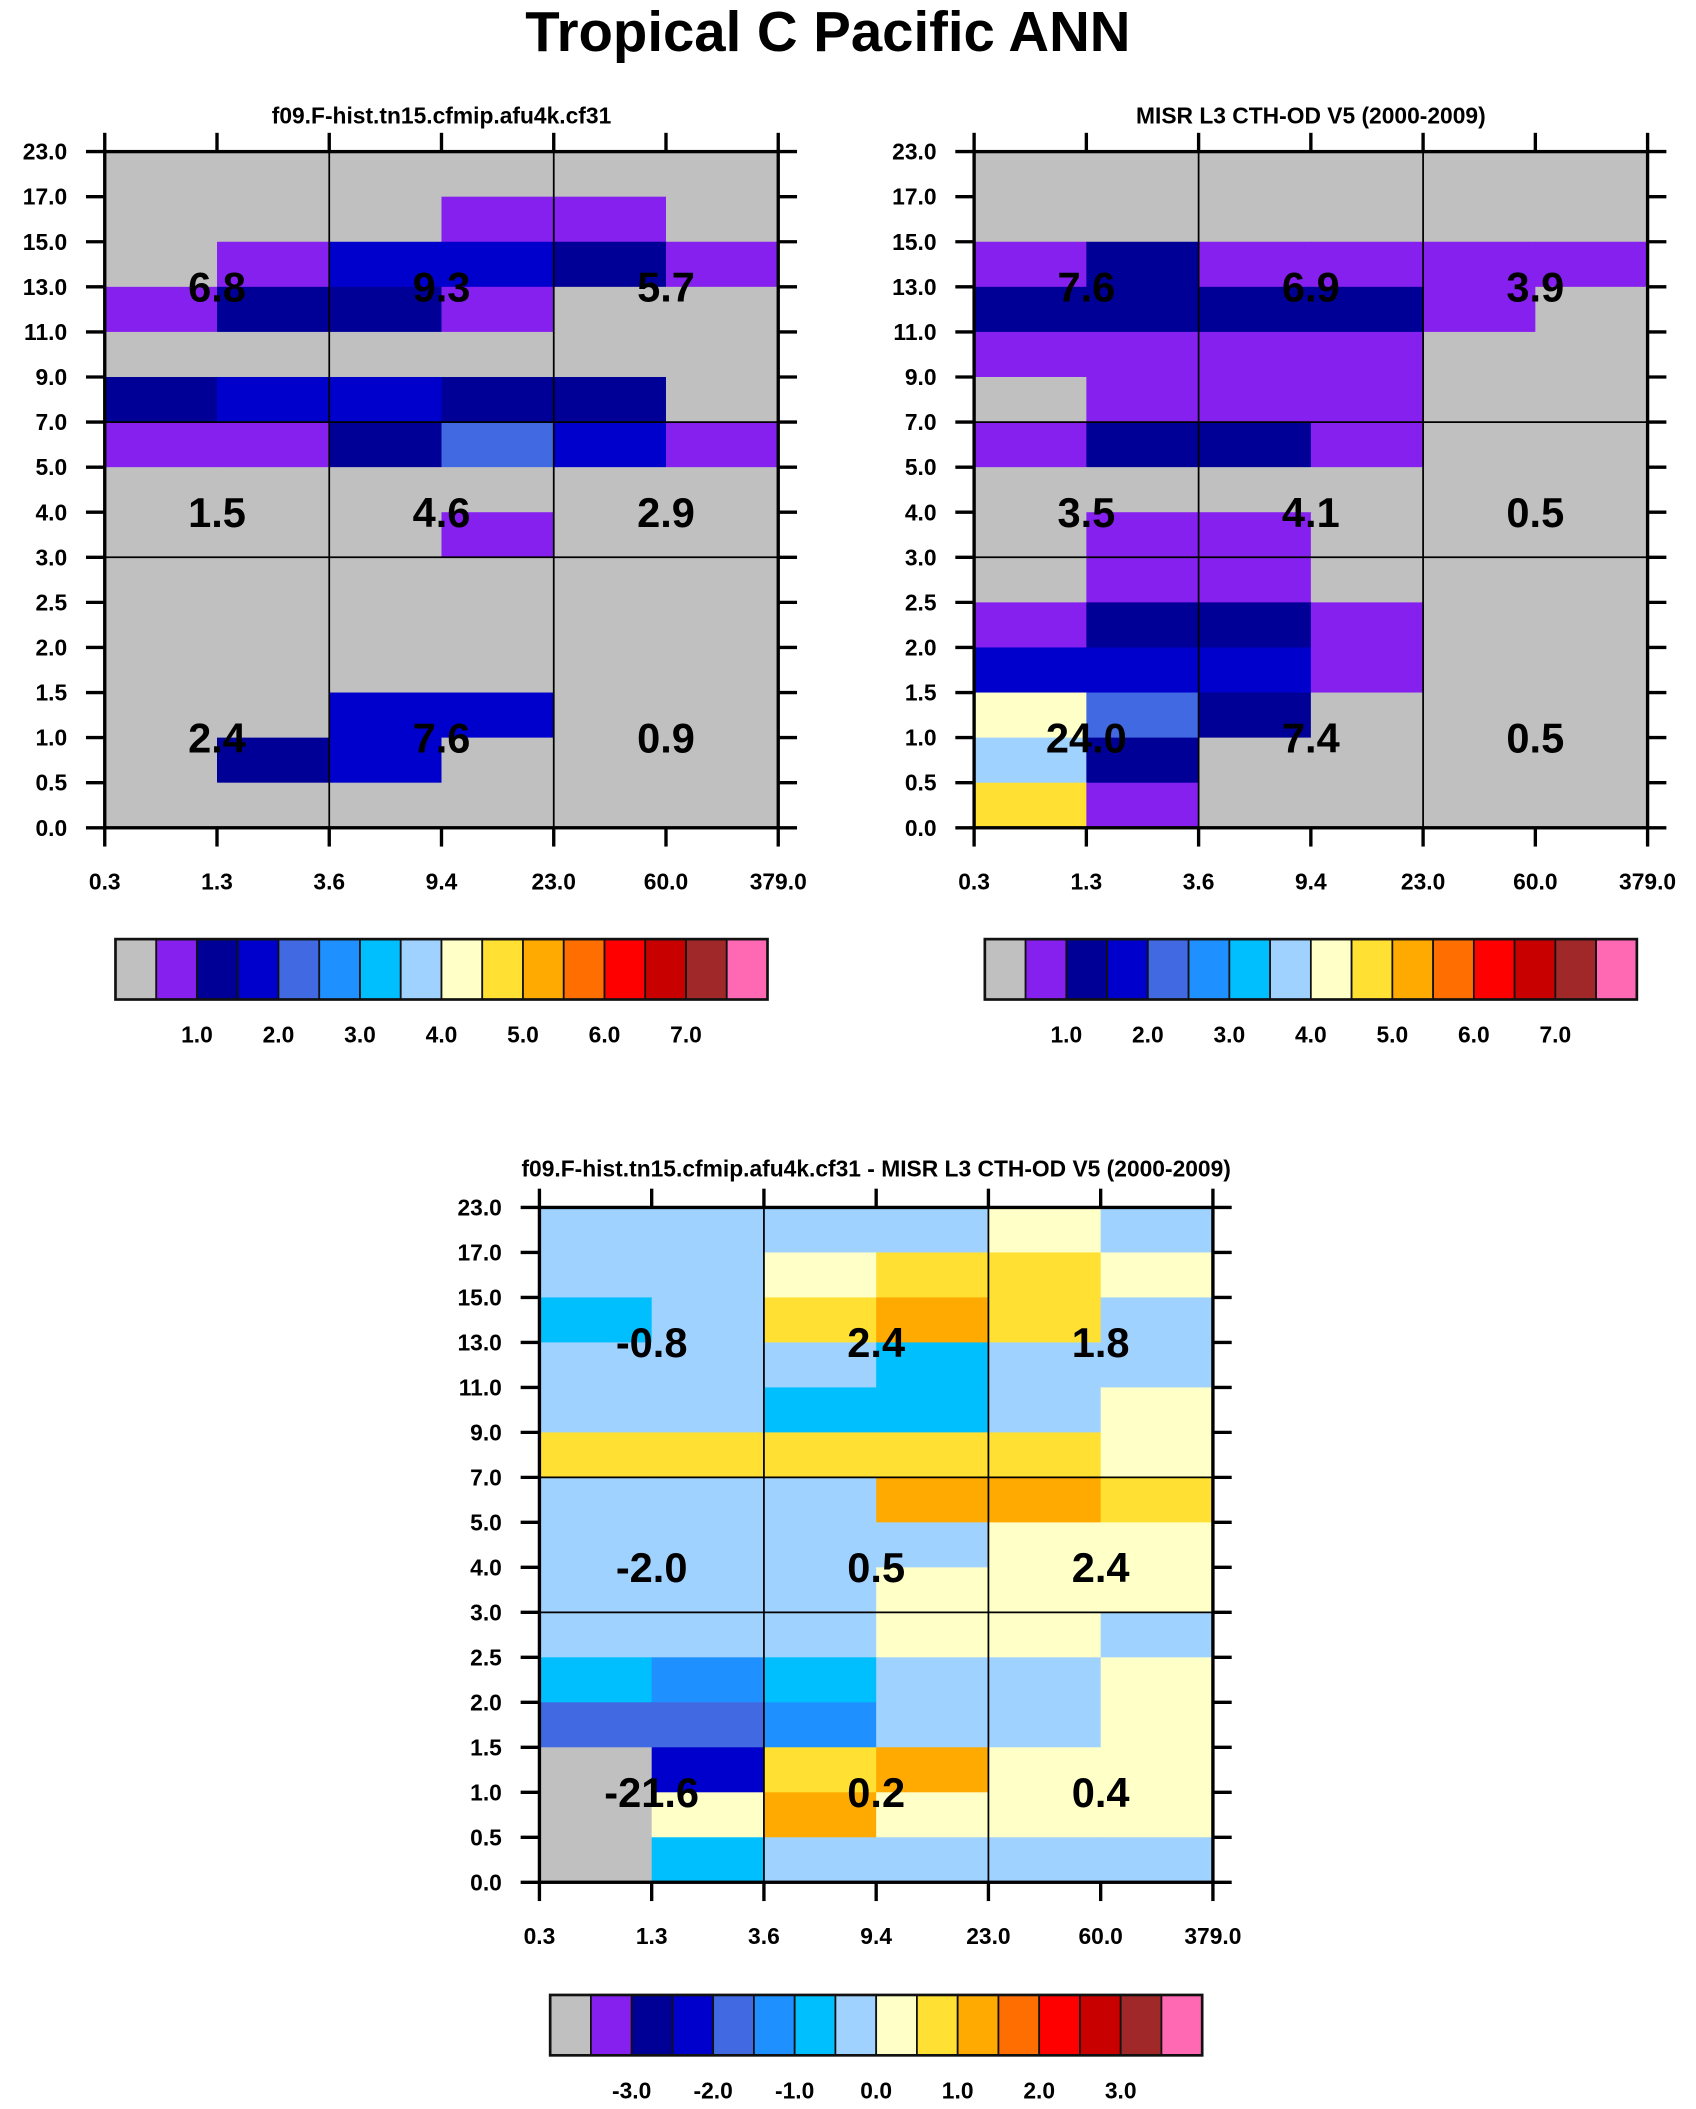 The width and height of the screenshot is (1696, 2109). Describe the element at coordinates (360, 1034) in the screenshot. I see `colorbar-label: 3.0` at that location.